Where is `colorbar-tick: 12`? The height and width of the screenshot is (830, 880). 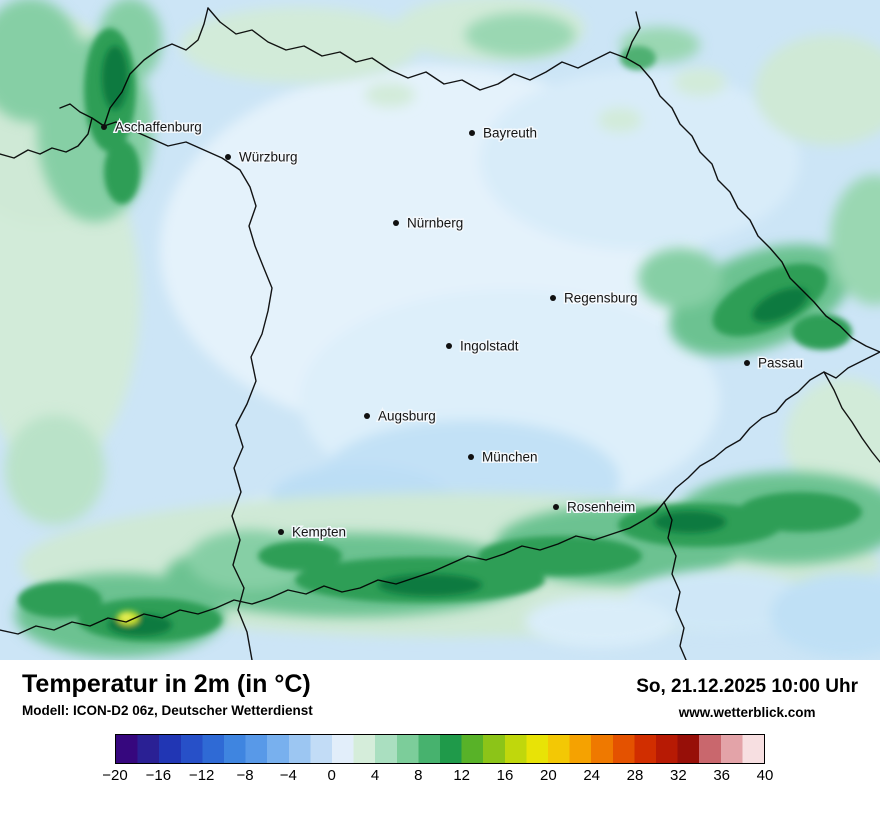 colorbar-tick: 12 is located at coordinates (461, 775).